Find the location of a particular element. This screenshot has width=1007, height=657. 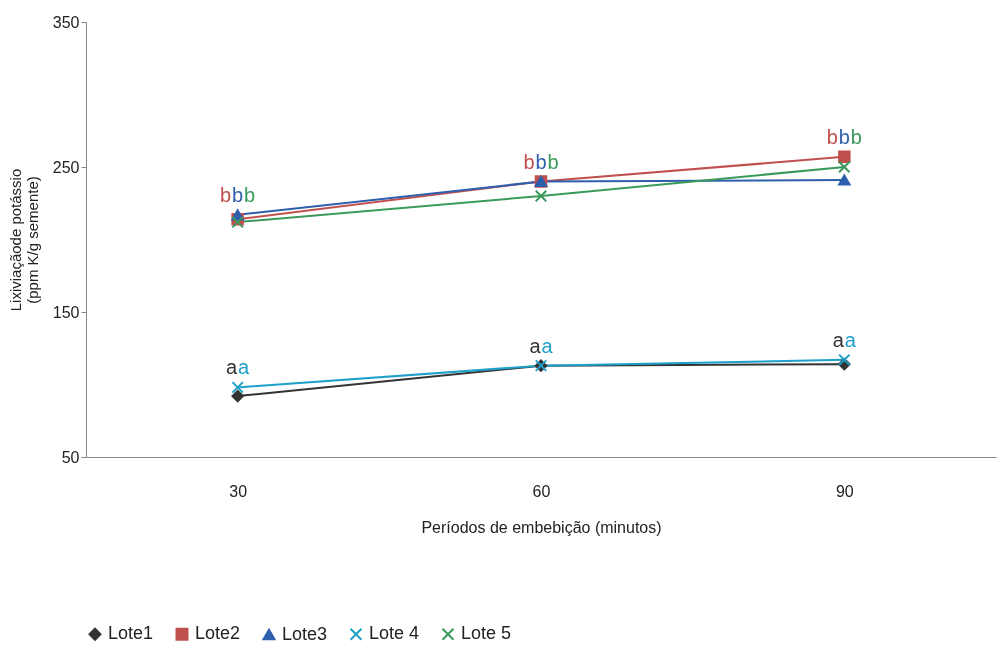

x-tick-label: 90 is located at coordinates (844, 491).